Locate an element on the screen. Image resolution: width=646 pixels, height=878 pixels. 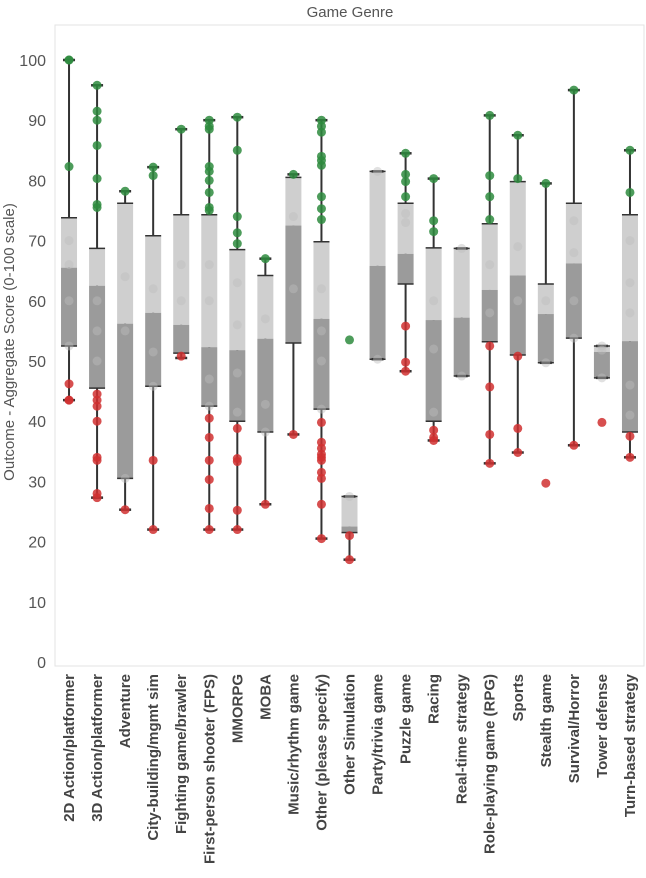
category-label: First-person shooter (FPS) is located at coordinates (209, 769).